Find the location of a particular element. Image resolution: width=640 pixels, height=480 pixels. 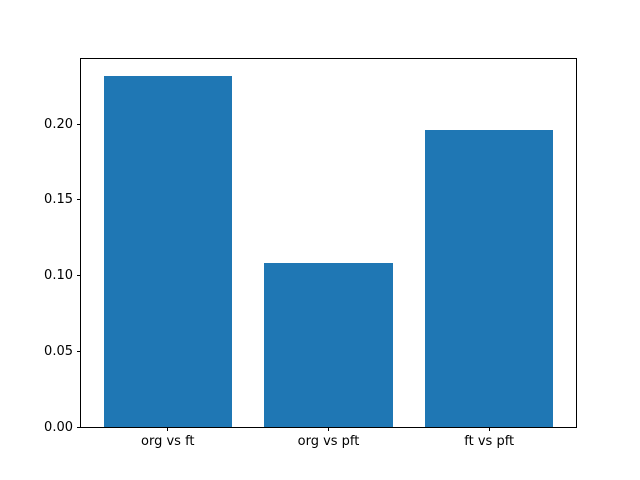

y-axis-tick-label: 0.00 is located at coordinates (58, 427).